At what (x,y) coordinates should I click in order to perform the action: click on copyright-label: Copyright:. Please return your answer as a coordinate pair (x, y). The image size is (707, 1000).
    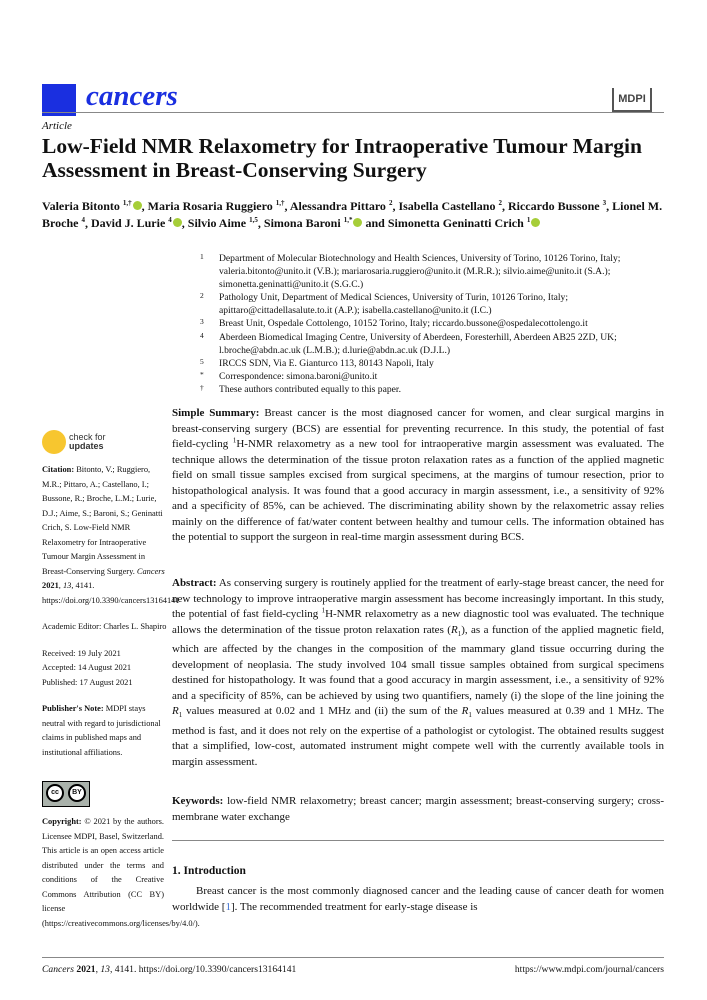
    Looking at the image, I should click on (62, 821).